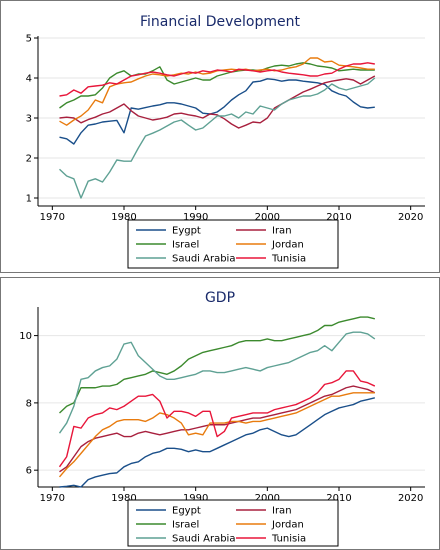  What do you see at coordinates (168, 231) in the screenshot?
I see `legend-item-eygpt: Eygpt` at bounding box center [168, 231].